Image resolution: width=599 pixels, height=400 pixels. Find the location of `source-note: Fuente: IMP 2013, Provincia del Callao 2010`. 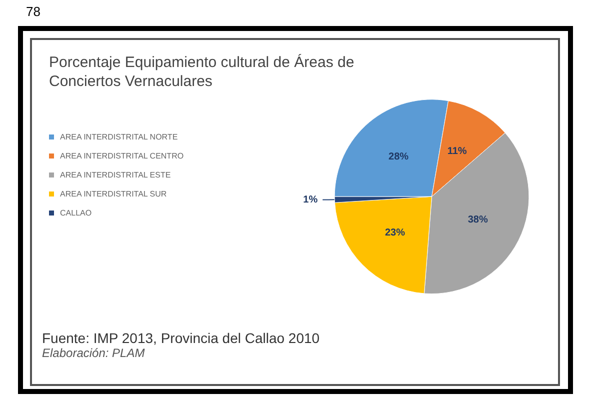

source-note: Fuente: IMP 2013, Provincia del Callao 2010 is located at coordinates (181, 338).